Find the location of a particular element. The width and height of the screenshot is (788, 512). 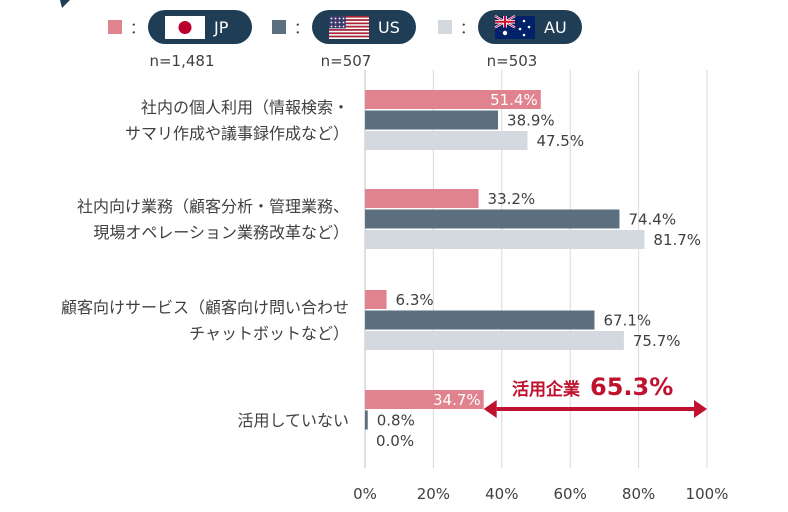

category-label: 現場オペレーション業務改革など） is located at coordinates (221, 232).